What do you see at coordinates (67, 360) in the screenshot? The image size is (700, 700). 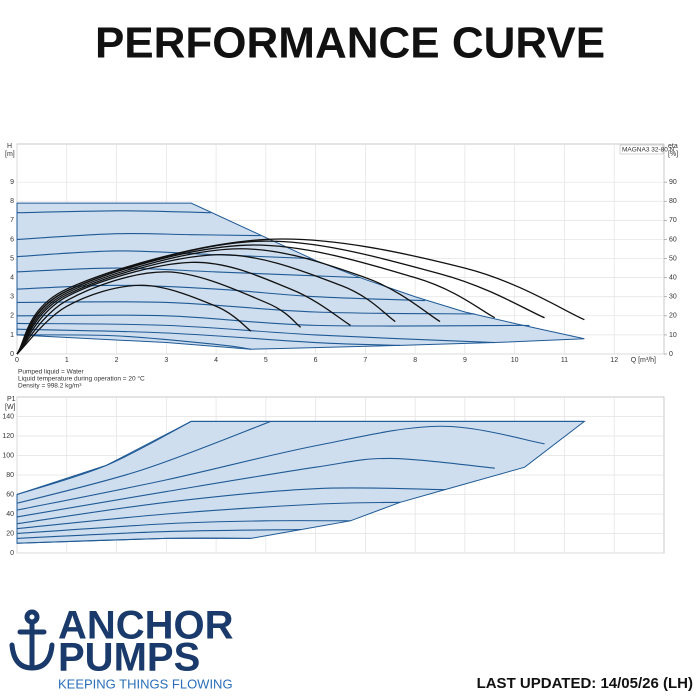 I see `x-tick-label: 1` at bounding box center [67, 360].